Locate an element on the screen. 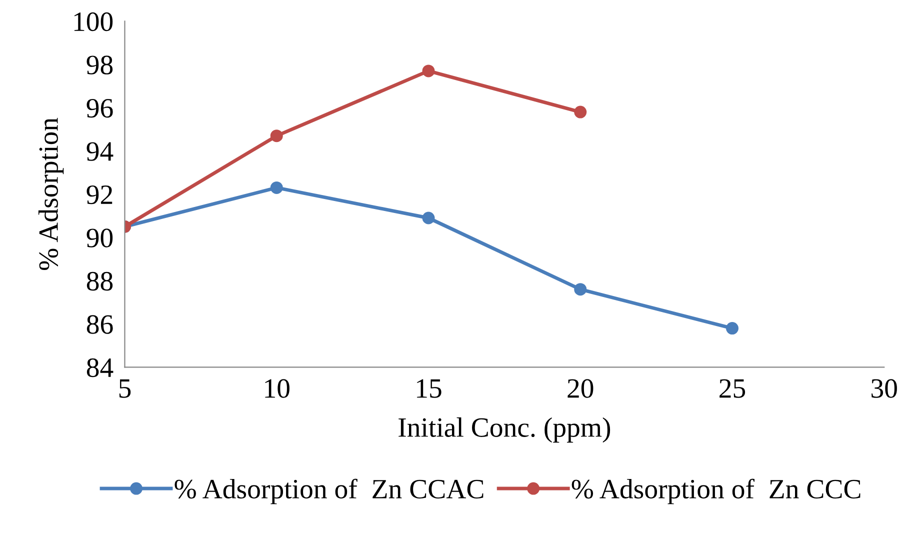  x-tick-label: 5 is located at coordinates (125, 388).